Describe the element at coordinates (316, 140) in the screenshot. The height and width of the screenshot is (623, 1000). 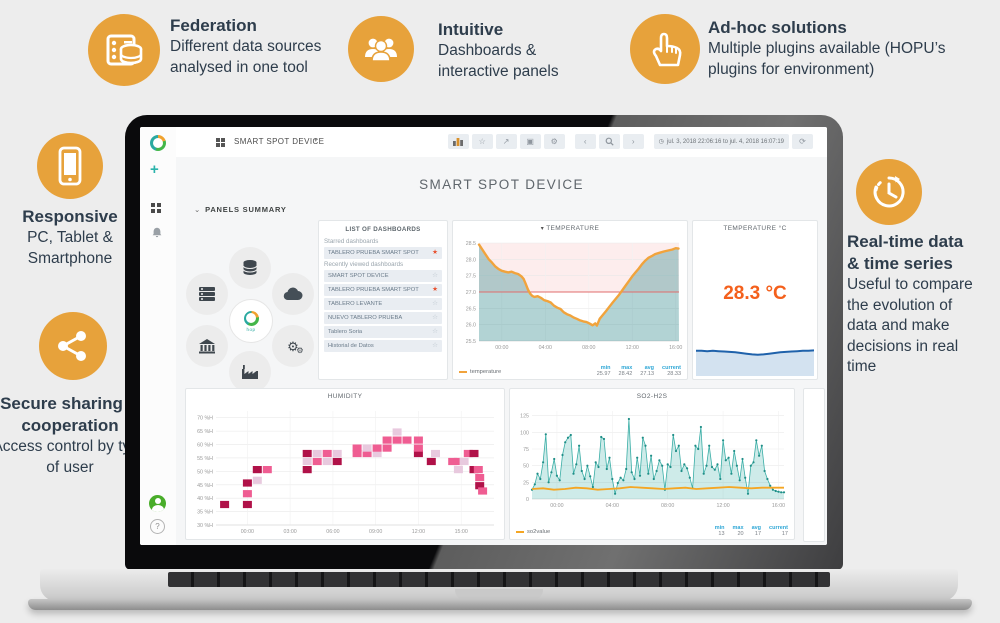
I see `chevron-down-icon: ▾` at that location.